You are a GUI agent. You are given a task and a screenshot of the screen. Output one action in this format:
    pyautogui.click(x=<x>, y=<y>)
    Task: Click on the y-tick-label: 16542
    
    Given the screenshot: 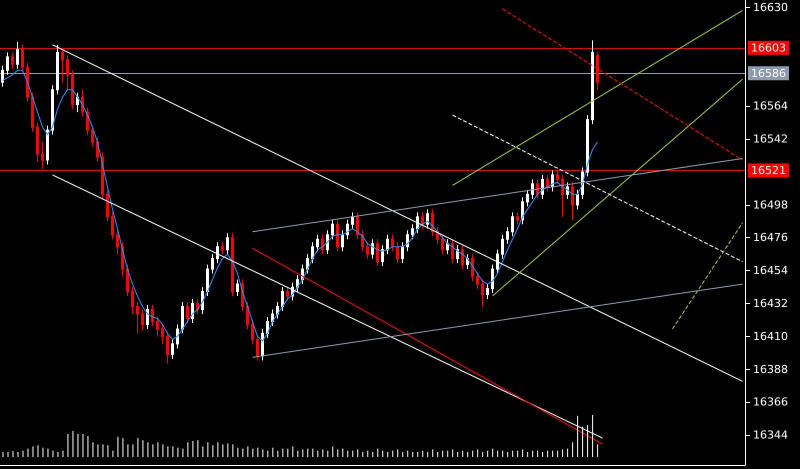 What is the action you would take?
    pyautogui.click(x=770, y=139)
    